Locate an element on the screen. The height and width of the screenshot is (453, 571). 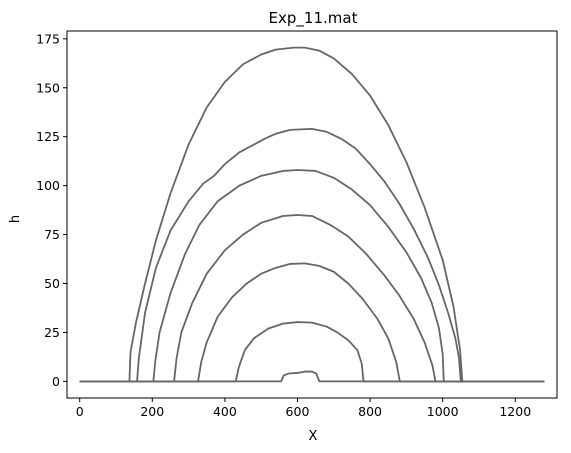
y-tick-label: 125 is located at coordinates (48, 136).